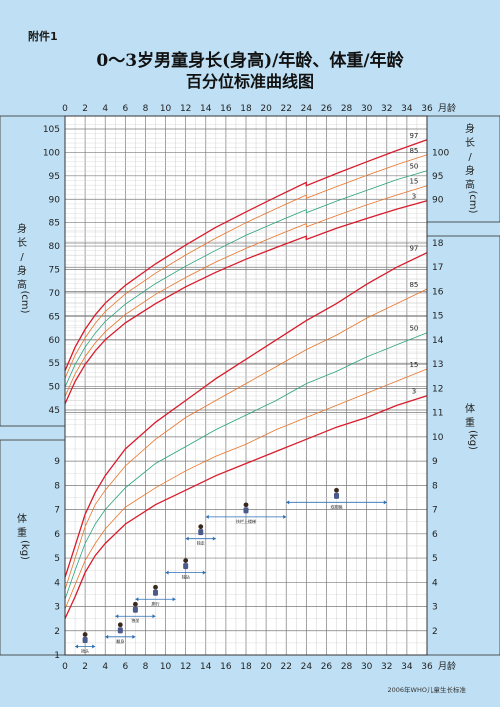 This screenshot has height=707, width=500. What do you see at coordinates (22, 532) in the screenshot?
I see `y-axis-label-weight-left: 重` at bounding box center [22, 532].